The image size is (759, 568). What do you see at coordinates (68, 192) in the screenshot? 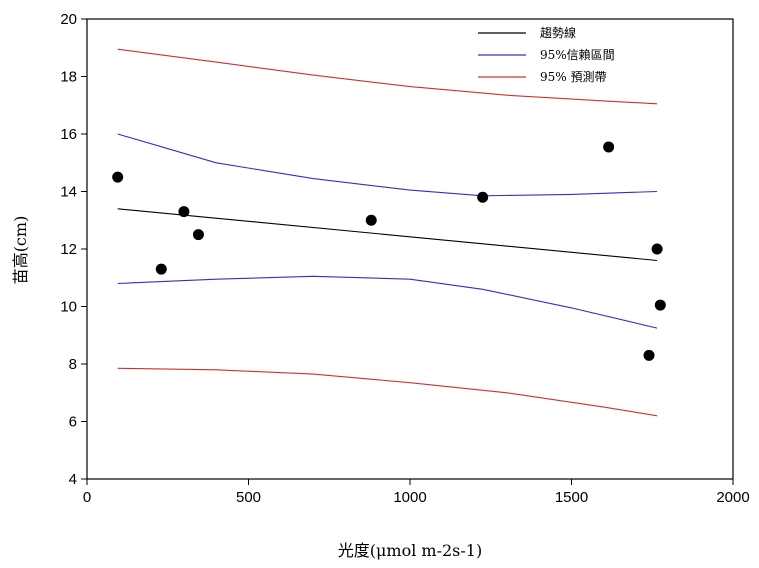
I see `y-tick-label: 14` at bounding box center [68, 192].